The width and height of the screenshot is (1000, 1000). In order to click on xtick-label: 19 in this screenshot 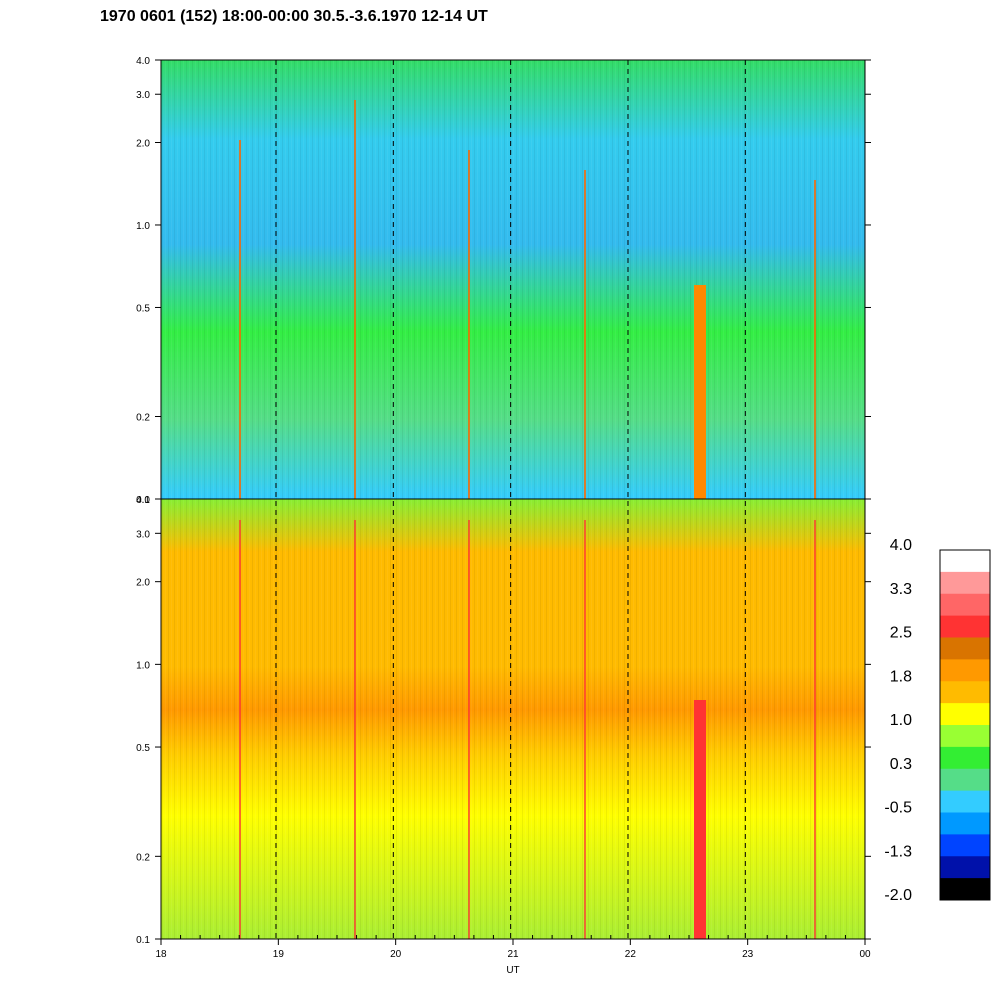, I will do `click(279, 954)`.